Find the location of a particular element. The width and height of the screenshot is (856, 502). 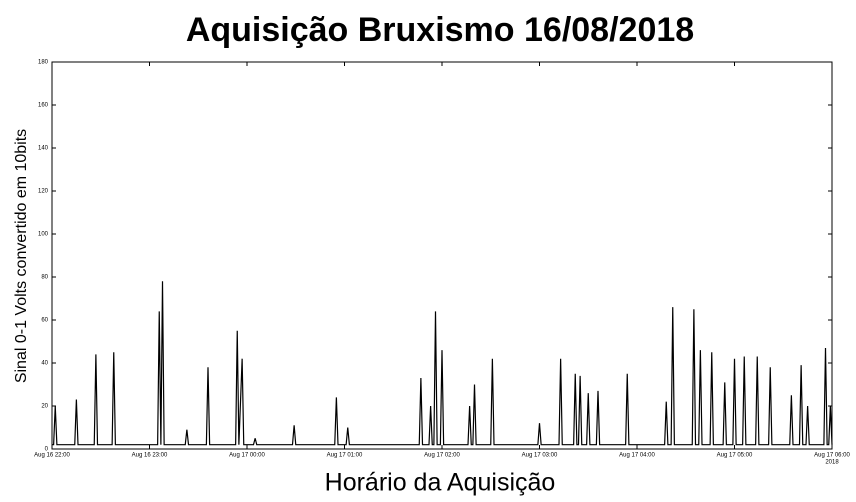

y-tick-label: 140 is located at coordinates (43, 149).